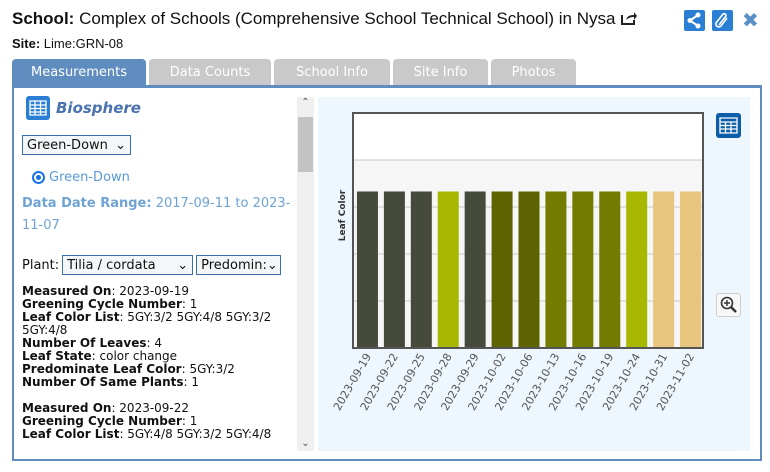 The width and height of the screenshot is (770, 472). I want to click on plant-select: Tilia / cordata ⌄, so click(128, 265).